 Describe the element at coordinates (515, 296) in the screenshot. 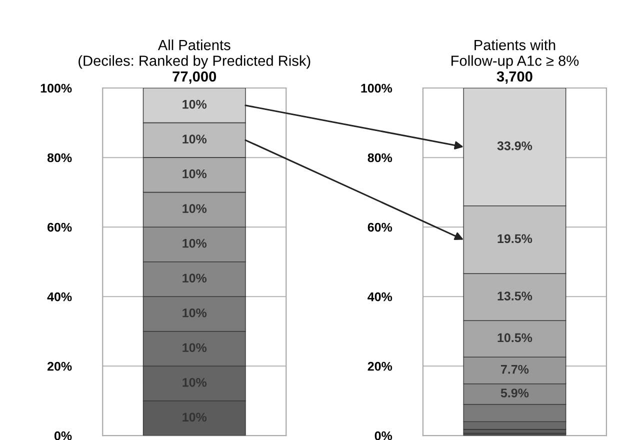

I see `data-label: 13.5%` at that location.